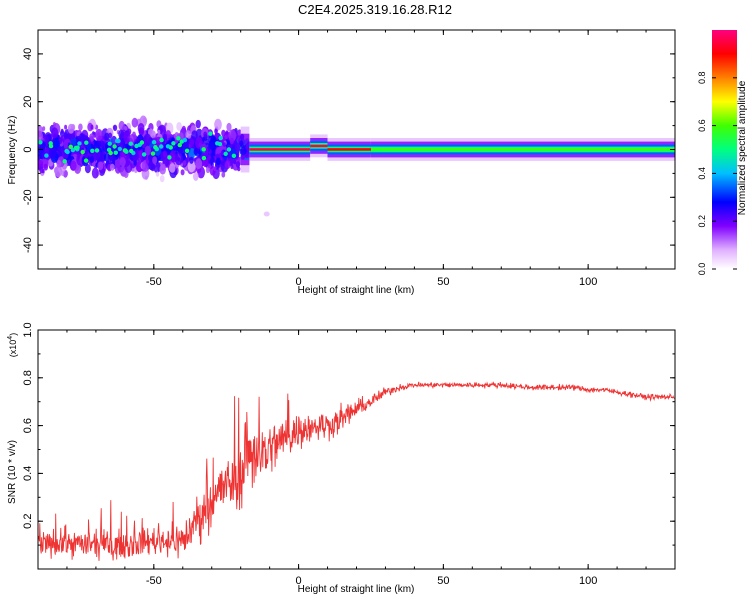 Image resolution: width=750 pixels, height=600 pixels. I want to click on x-tick-label: 50, so click(443, 581).